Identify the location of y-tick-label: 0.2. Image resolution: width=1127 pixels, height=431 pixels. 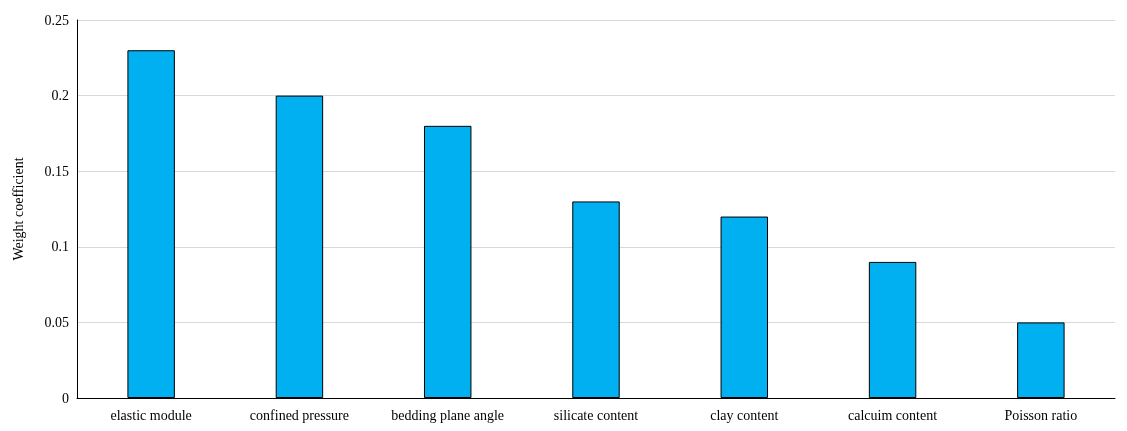
(60, 96).